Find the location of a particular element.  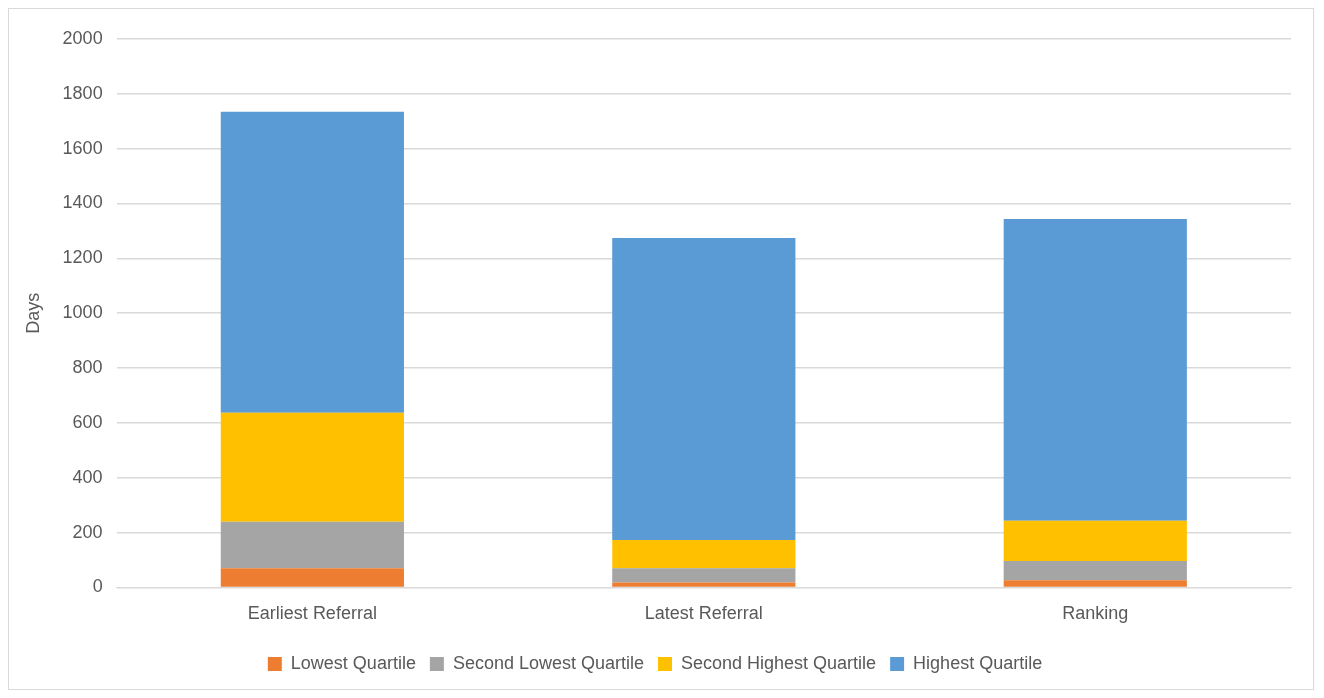

y-tick-label: 600 is located at coordinates (87, 421).